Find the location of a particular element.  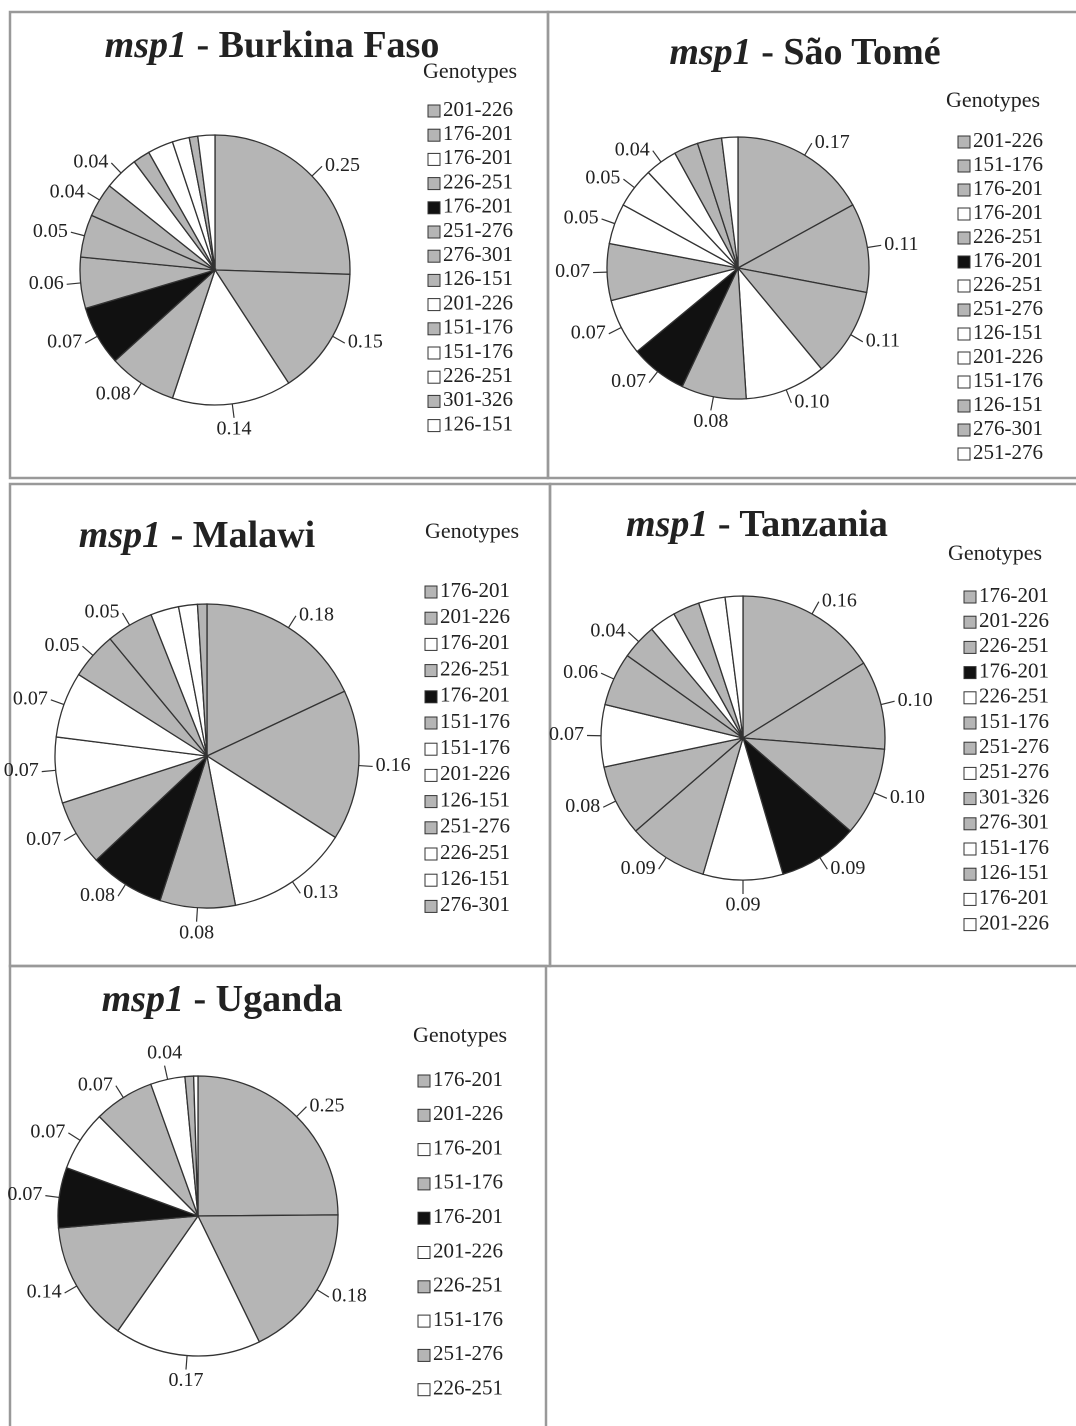

title-gene: msp1 is located at coordinates (143, 999).